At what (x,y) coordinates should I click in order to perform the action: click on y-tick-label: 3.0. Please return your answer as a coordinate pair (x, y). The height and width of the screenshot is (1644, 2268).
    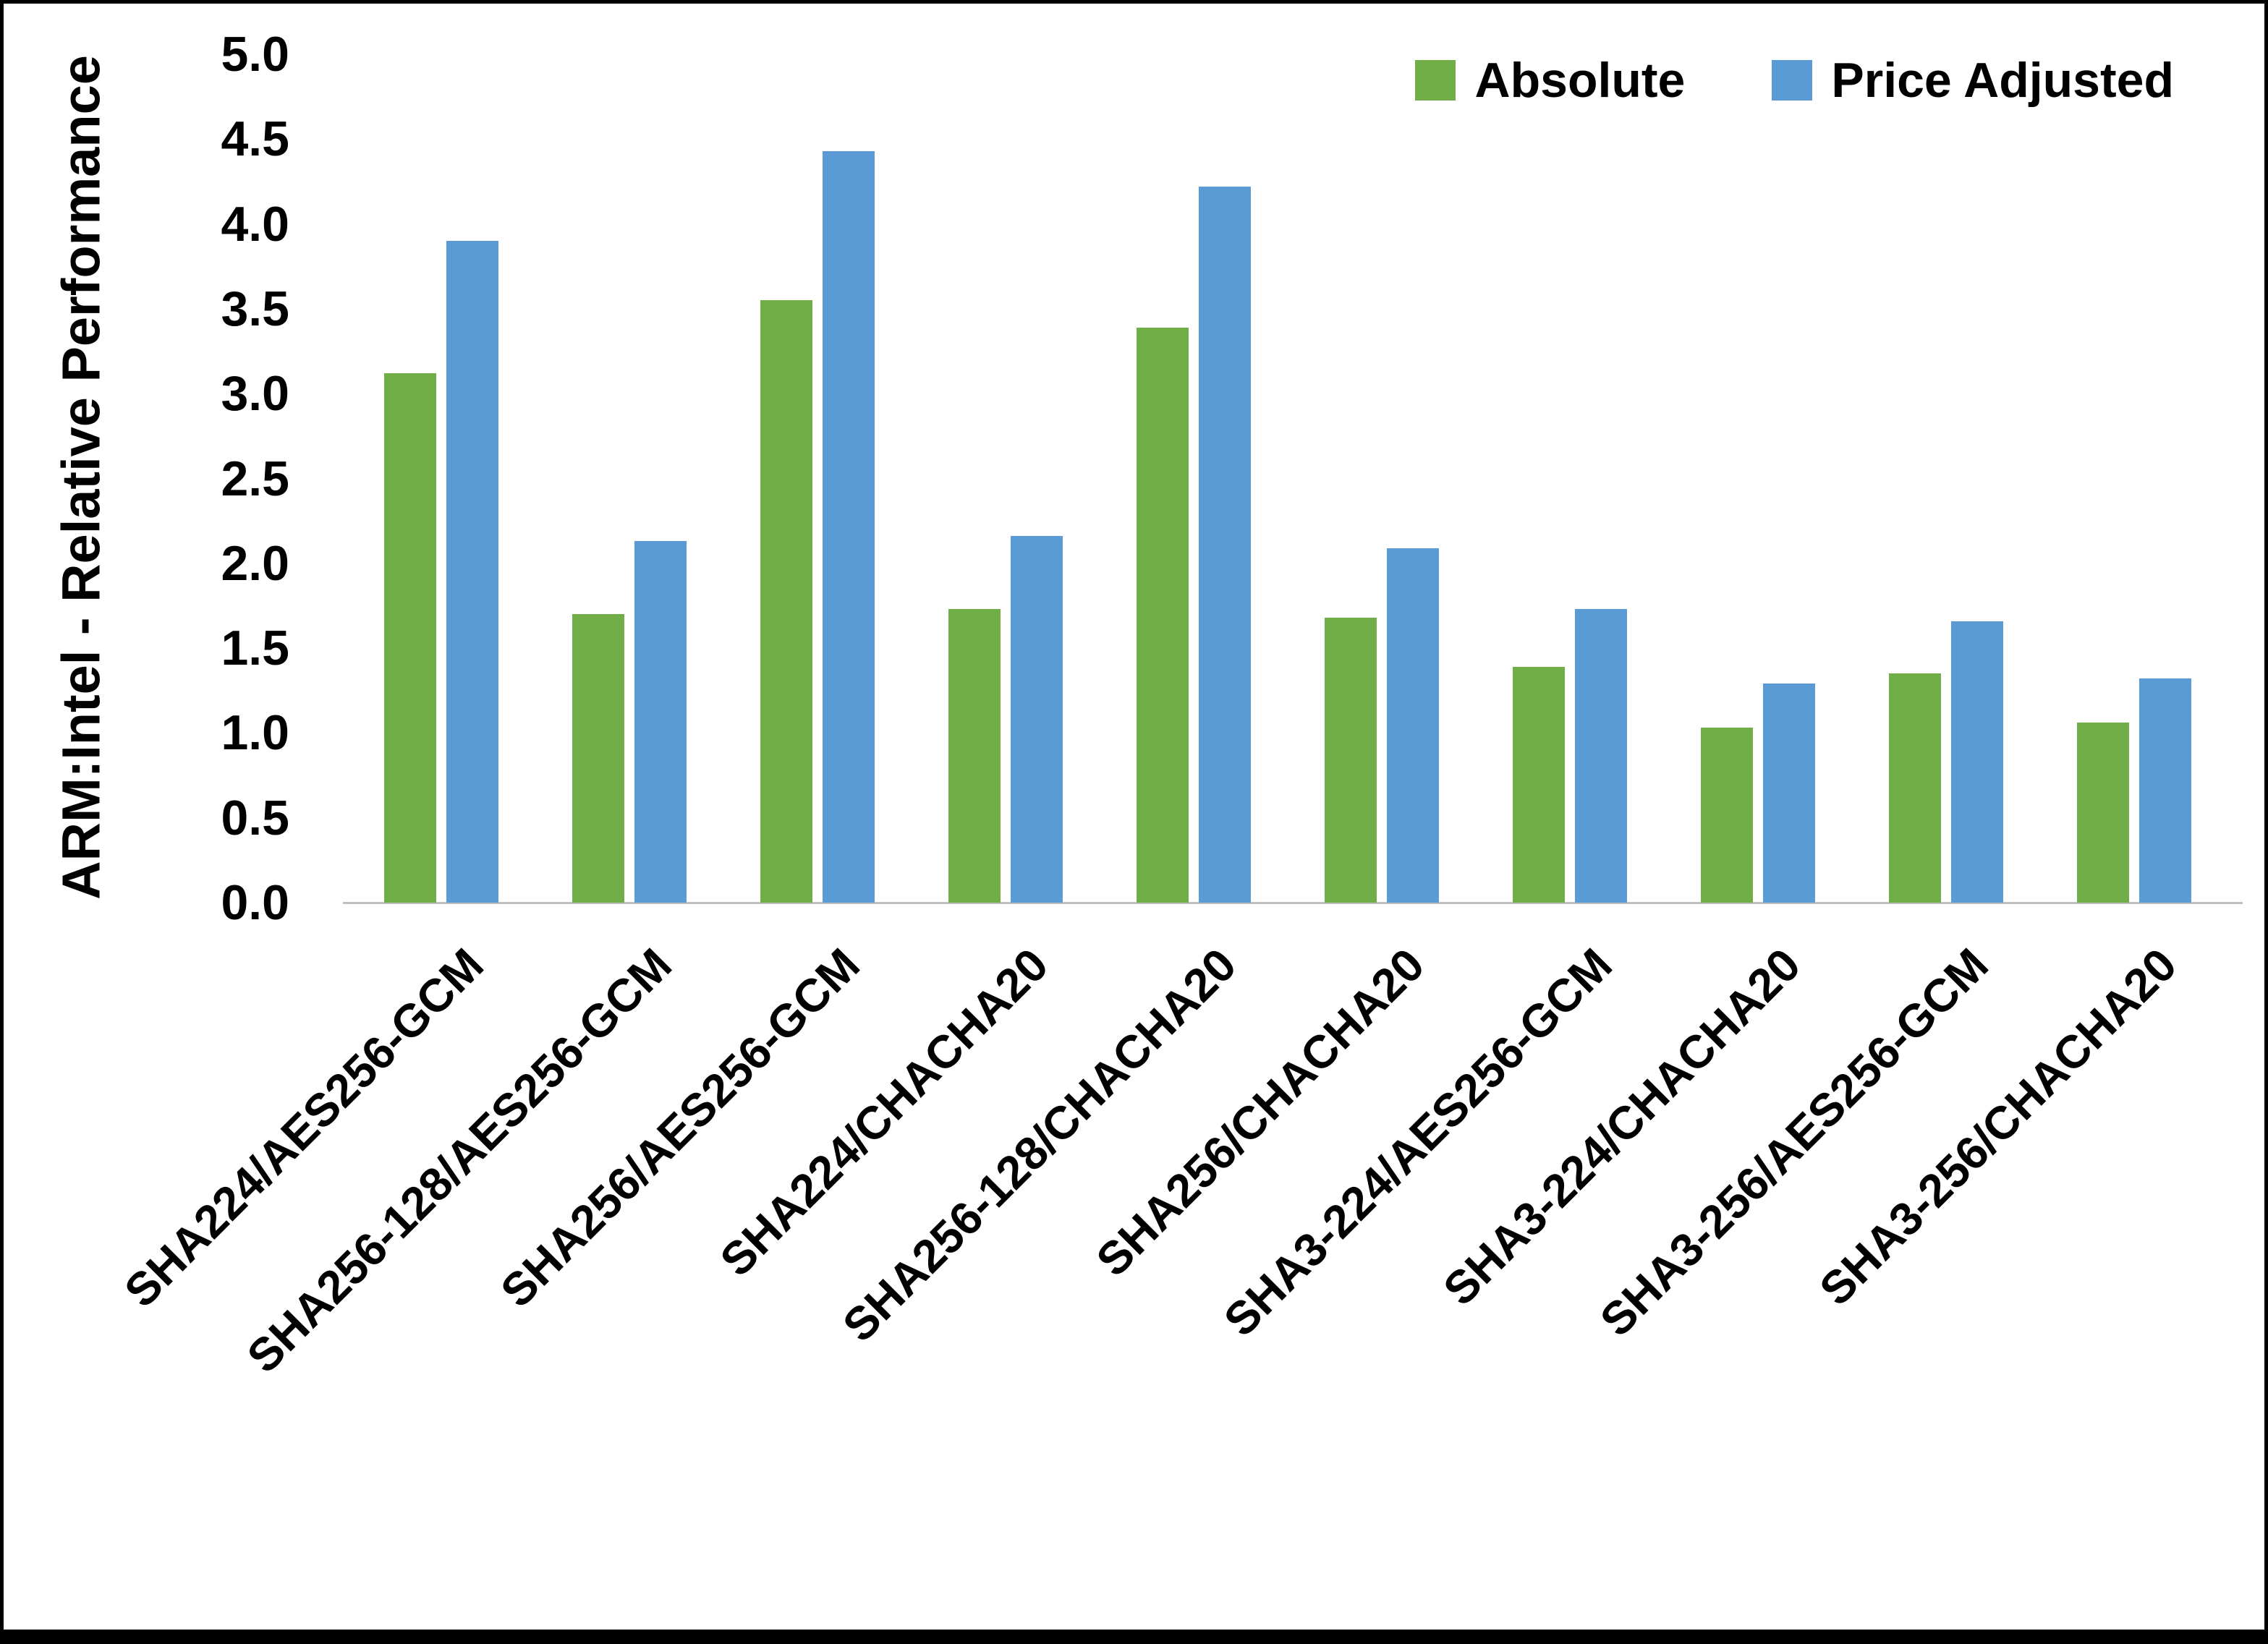
    Looking at the image, I should click on (255, 394).